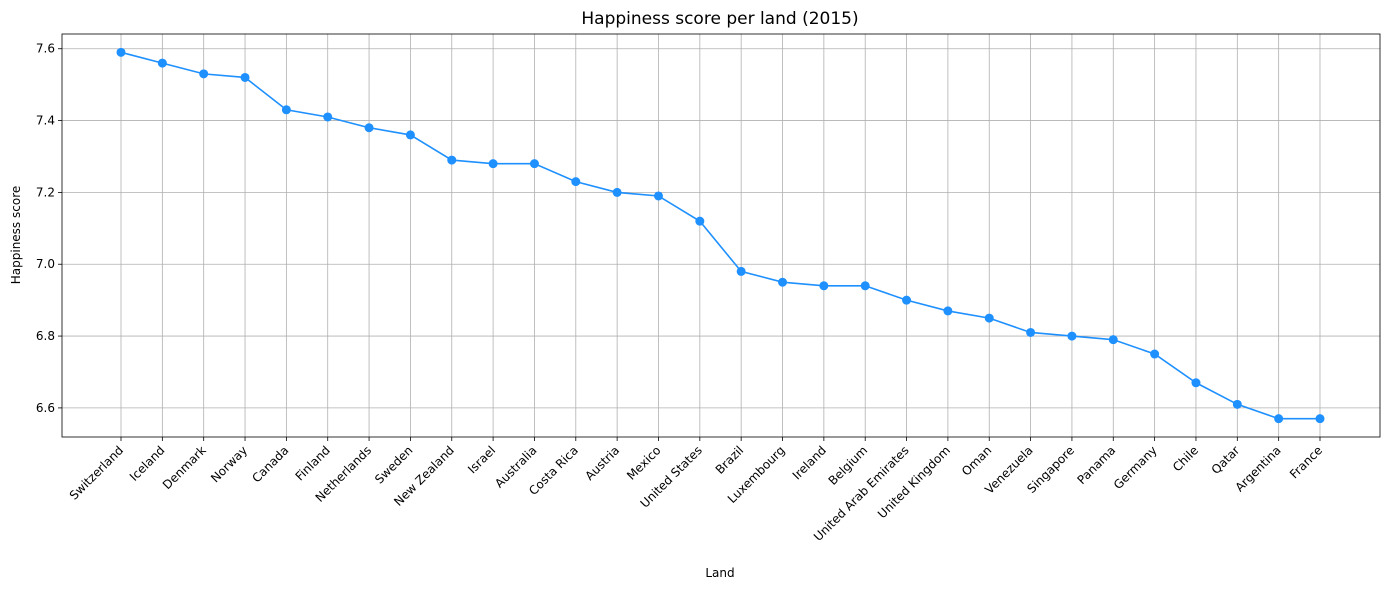 The image size is (1390, 590). What do you see at coordinates (16, 235) in the screenshot?
I see `y-axis-label: Happiness score` at bounding box center [16, 235].